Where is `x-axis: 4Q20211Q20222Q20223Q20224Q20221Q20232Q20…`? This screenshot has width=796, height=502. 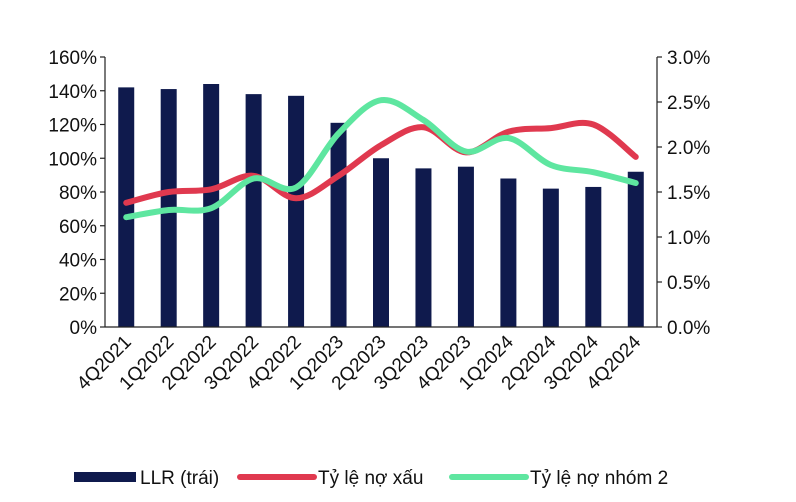 x-axis: 4Q20211Q20222Q20223Q20224Q20221Q20232Q20… is located at coordinates (365, 360).